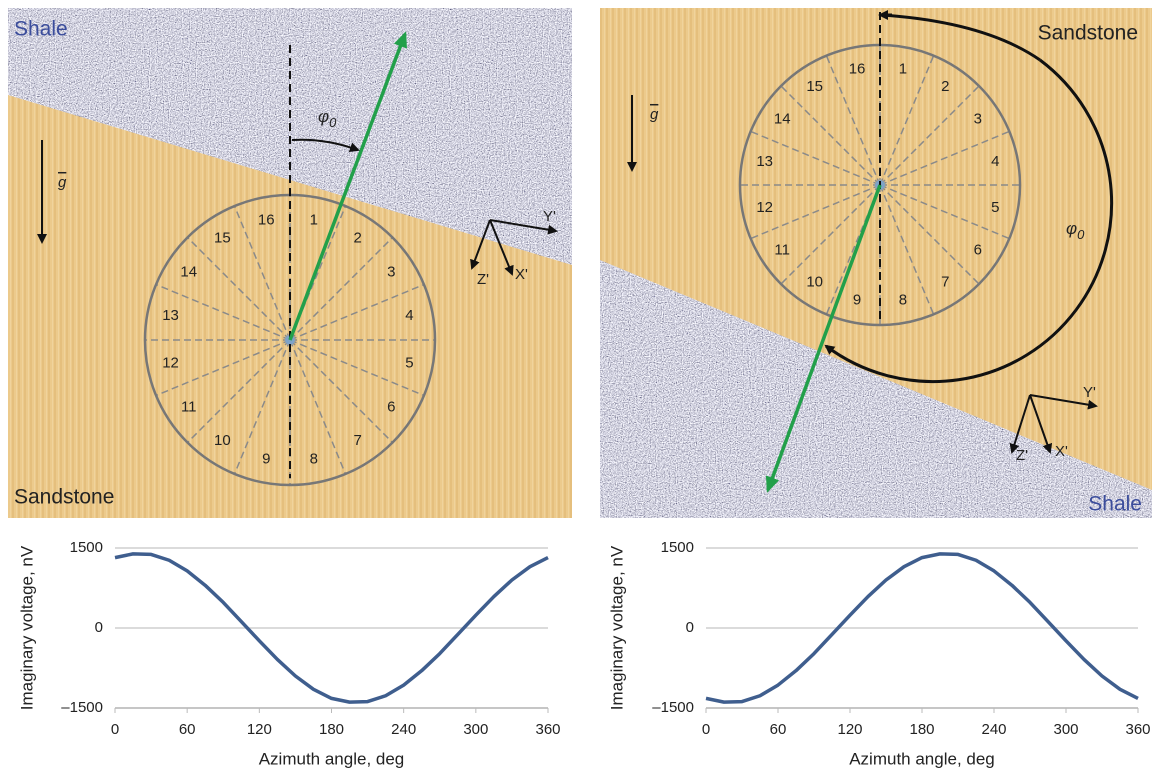 The height and width of the screenshot is (780, 1159). Describe the element at coordinates (64, 497) in the screenshot. I see `layer-label: Sandstone` at that location.